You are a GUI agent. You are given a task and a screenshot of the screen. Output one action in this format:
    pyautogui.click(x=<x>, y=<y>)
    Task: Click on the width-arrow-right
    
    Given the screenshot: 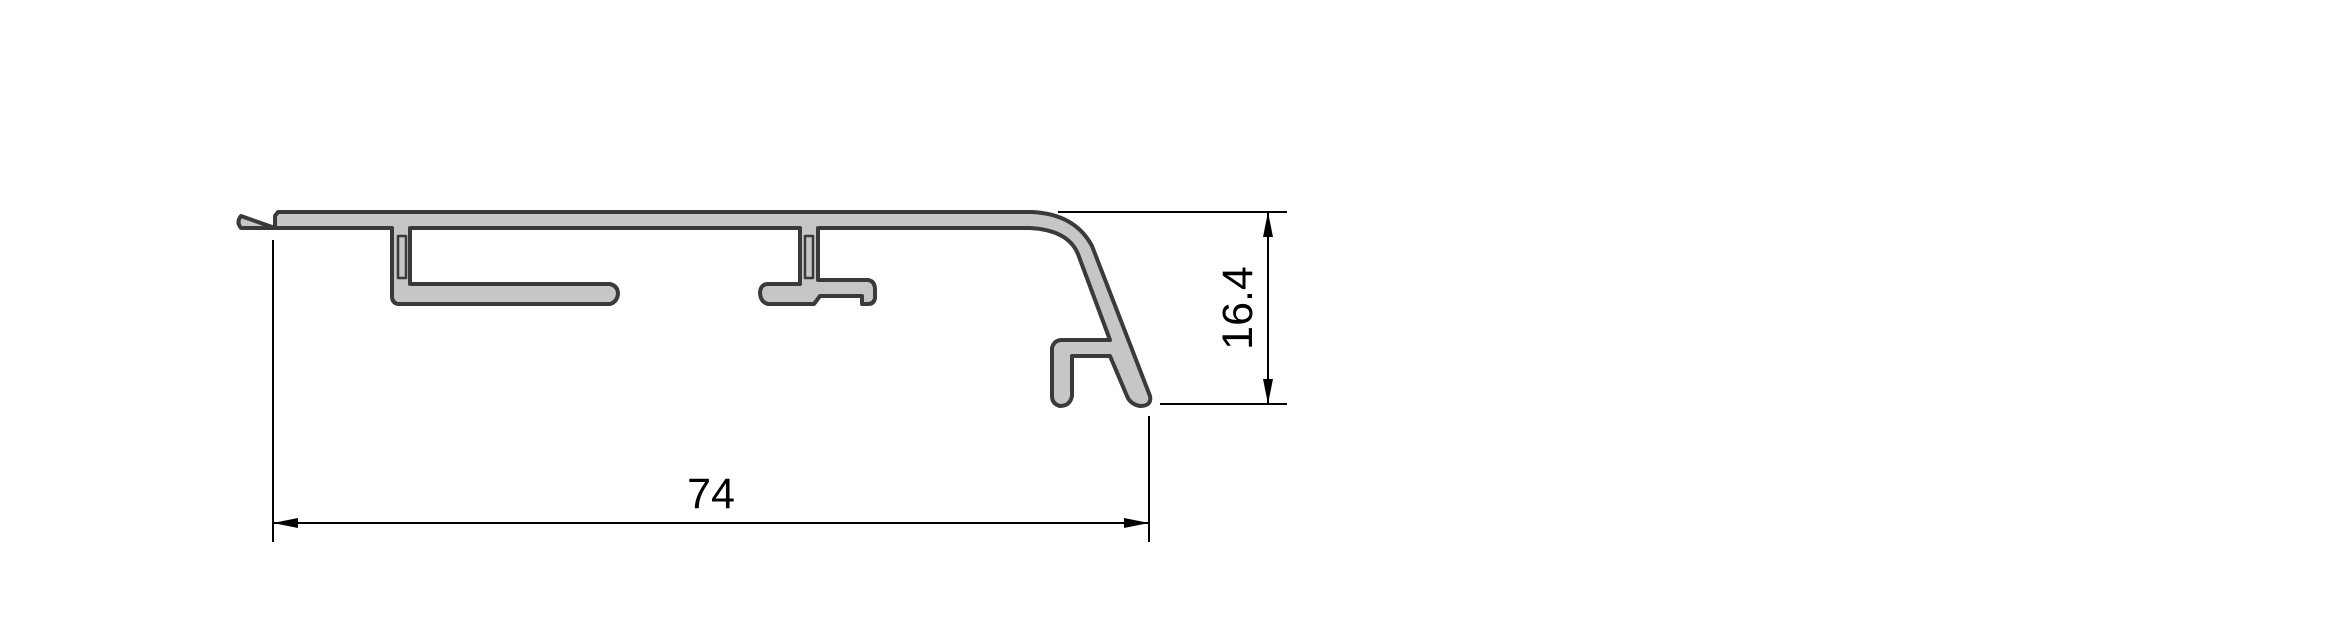 What is the action you would take?
    pyautogui.click(x=1136, y=523)
    